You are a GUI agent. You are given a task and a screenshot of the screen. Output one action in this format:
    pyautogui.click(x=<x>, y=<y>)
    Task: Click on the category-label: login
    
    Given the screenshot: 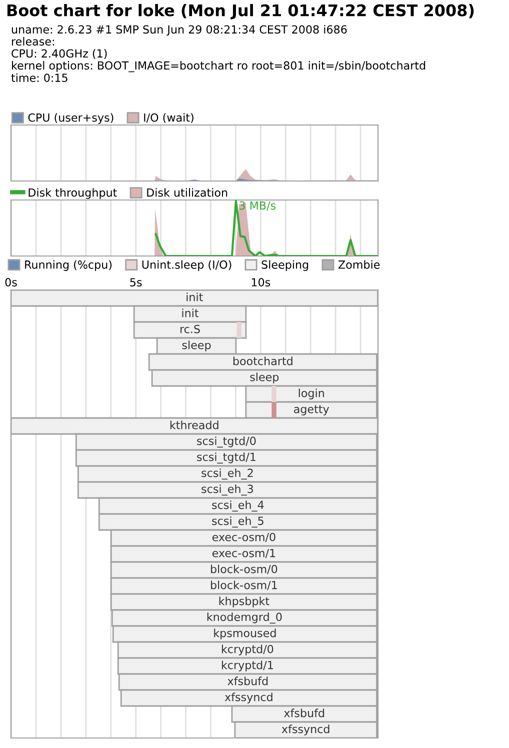 What is the action you would take?
    pyautogui.click(x=311, y=394)
    